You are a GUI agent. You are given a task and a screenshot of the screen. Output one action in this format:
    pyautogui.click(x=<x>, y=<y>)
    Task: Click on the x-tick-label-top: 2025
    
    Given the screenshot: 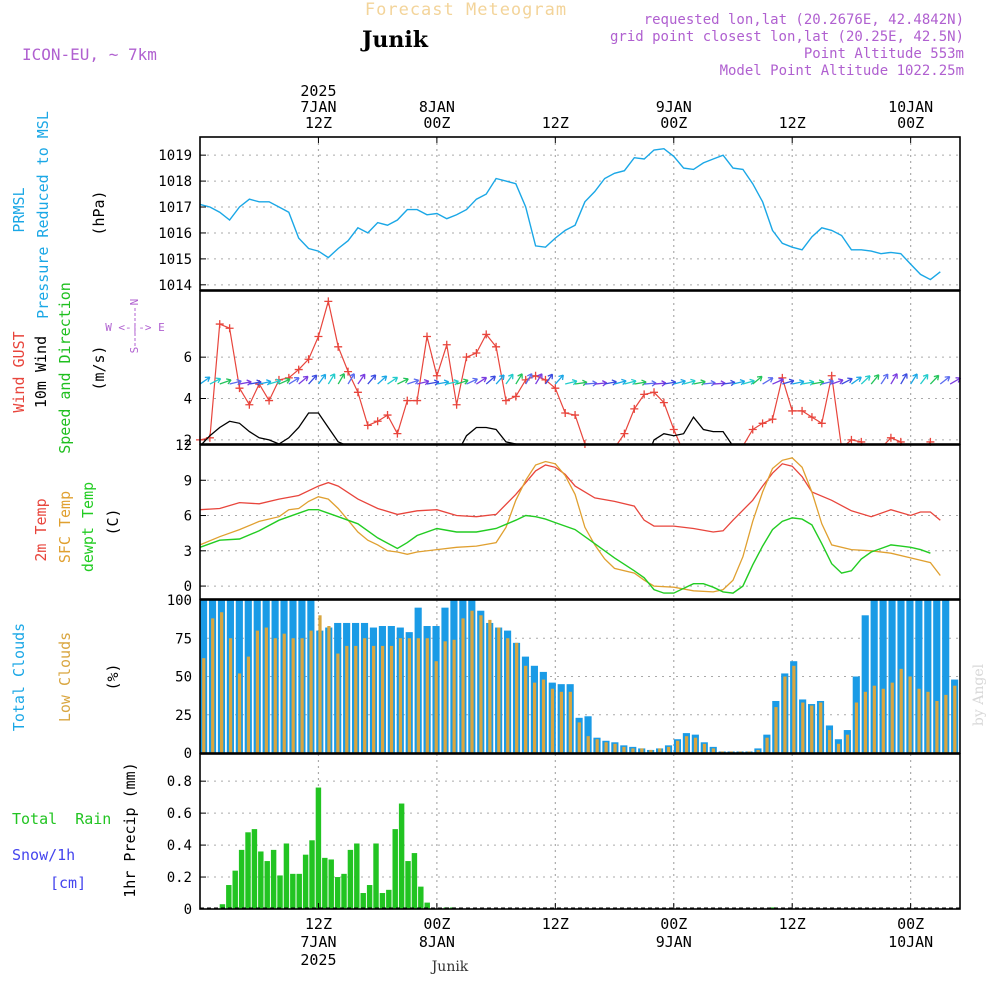 What is the action you would take?
    pyautogui.click(x=318, y=91)
    